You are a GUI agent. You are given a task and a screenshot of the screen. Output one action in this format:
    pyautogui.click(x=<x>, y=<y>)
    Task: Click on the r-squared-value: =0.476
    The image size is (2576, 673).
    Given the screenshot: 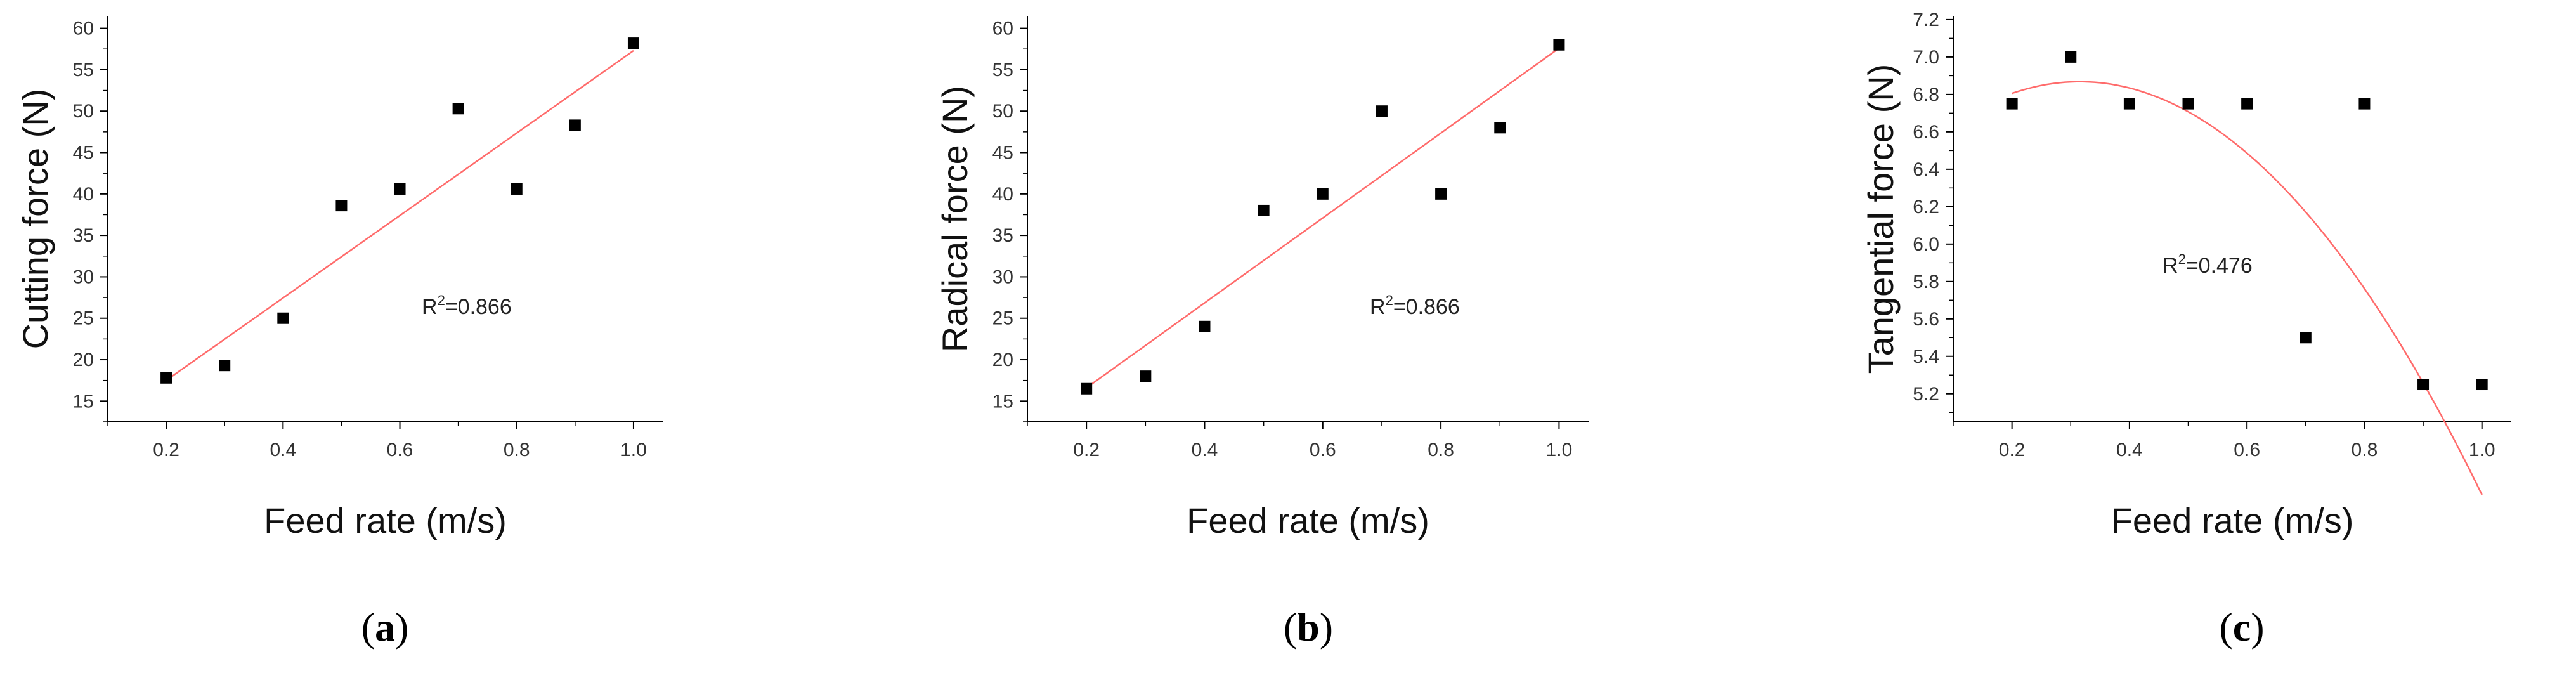 What is the action you would take?
    pyautogui.click(x=2220, y=266)
    